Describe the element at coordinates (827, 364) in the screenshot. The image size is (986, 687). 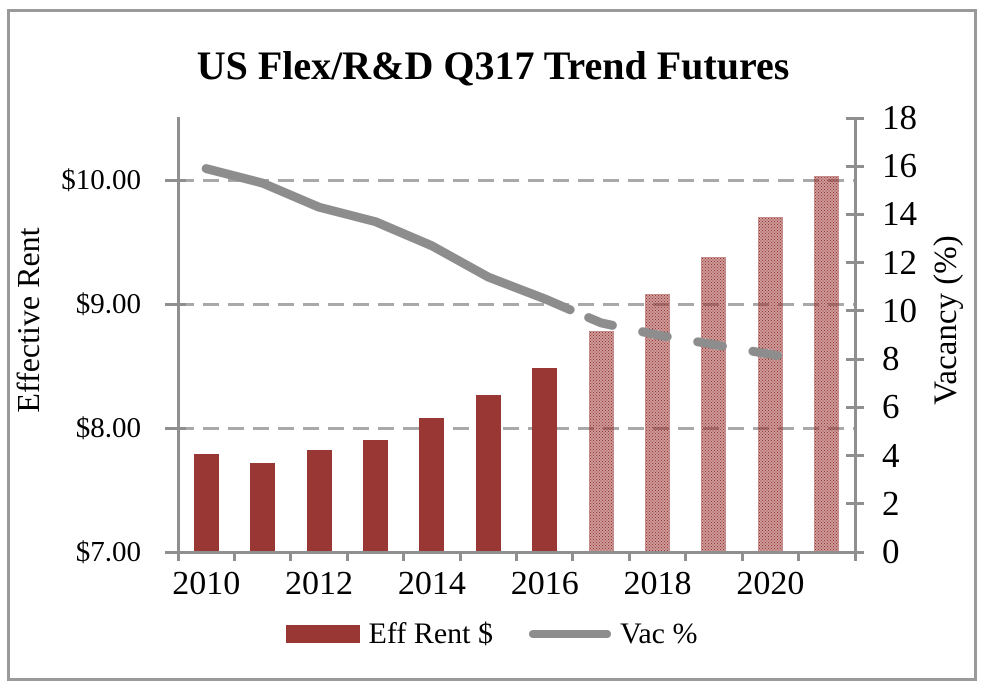
I see `bar-2021` at that location.